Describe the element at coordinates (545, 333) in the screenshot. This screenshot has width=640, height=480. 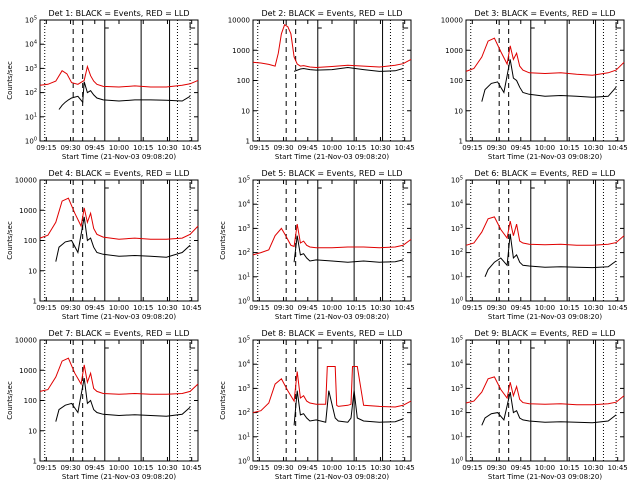
I see `chart-title: Det 9: BLACK = Events, RED = LLD` at that location.